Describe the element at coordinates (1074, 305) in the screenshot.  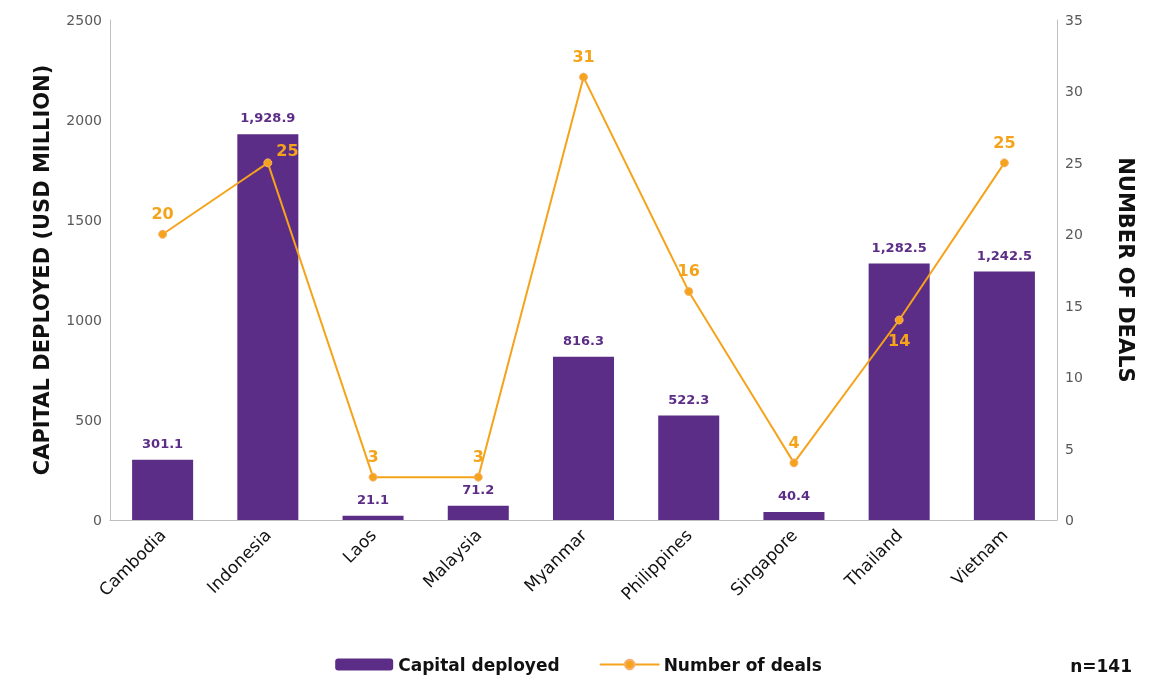
I see `y2-tick-label: 15` at that location.